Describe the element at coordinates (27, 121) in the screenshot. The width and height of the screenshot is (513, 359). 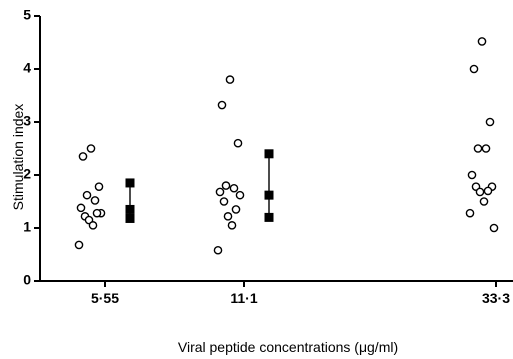
I see `y-tick-label: 3` at that location.